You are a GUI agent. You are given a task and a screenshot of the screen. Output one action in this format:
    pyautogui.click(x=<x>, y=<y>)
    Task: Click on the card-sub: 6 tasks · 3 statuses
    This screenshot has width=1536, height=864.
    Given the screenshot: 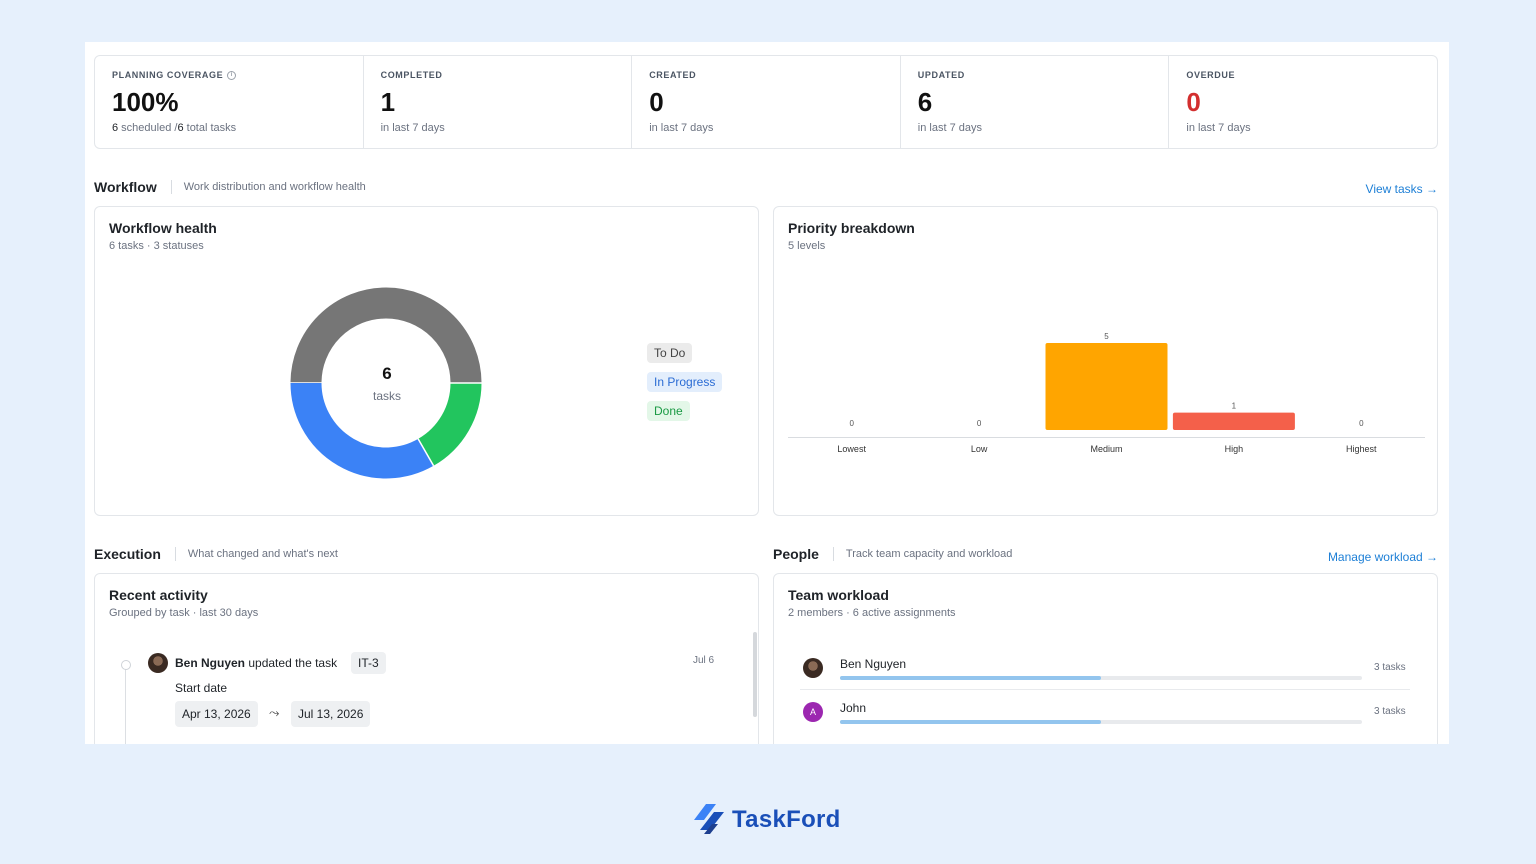 What is the action you would take?
    pyautogui.click(x=156, y=246)
    